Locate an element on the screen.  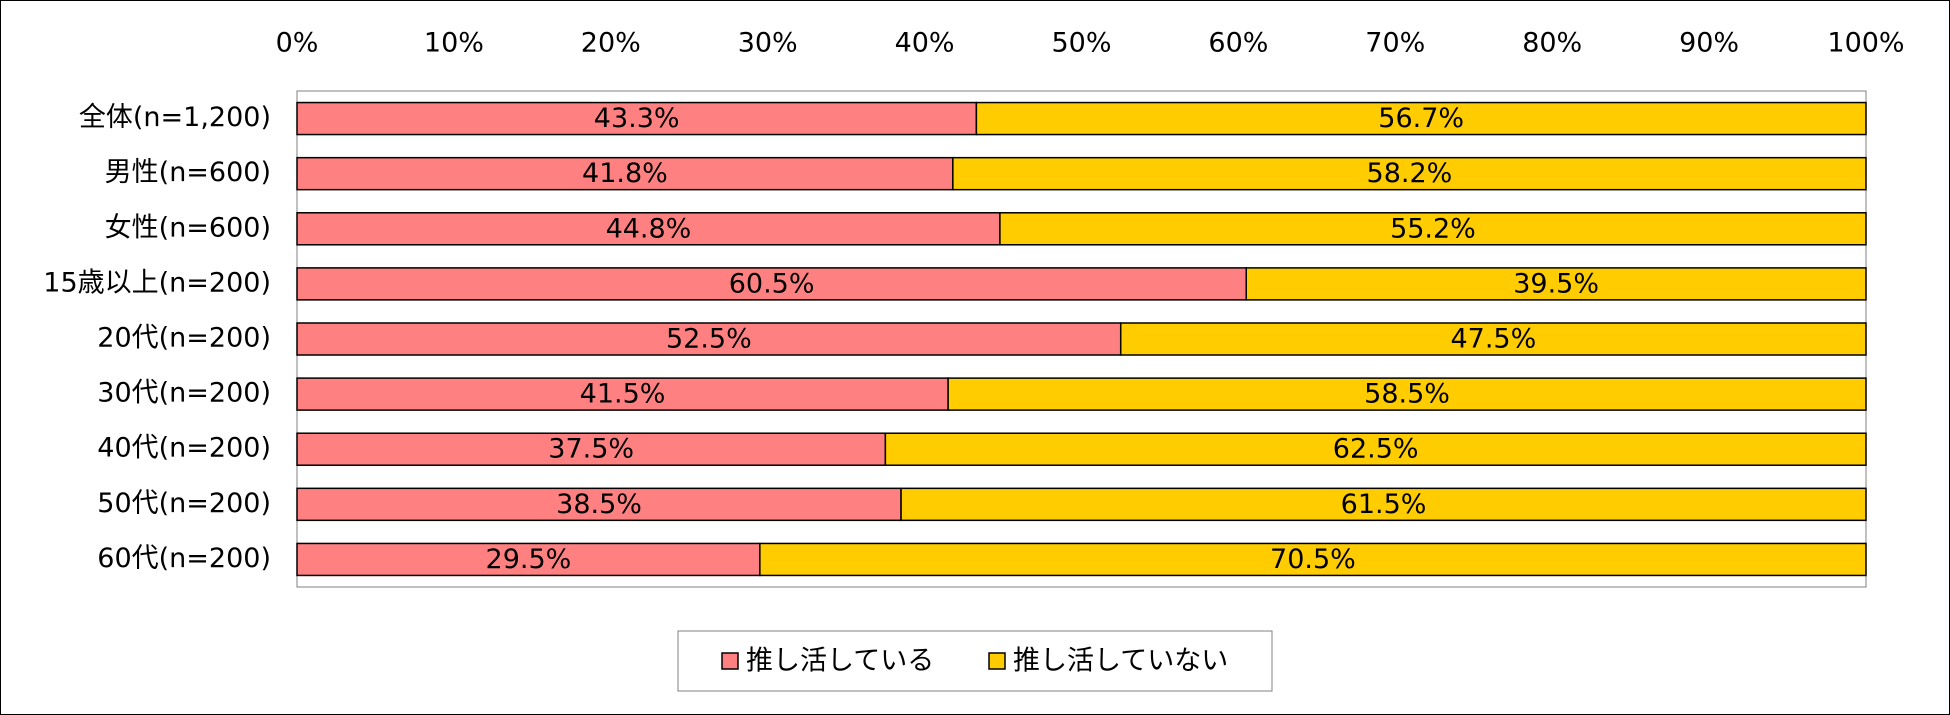
data-label: 44.8% is located at coordinates (649, 228).